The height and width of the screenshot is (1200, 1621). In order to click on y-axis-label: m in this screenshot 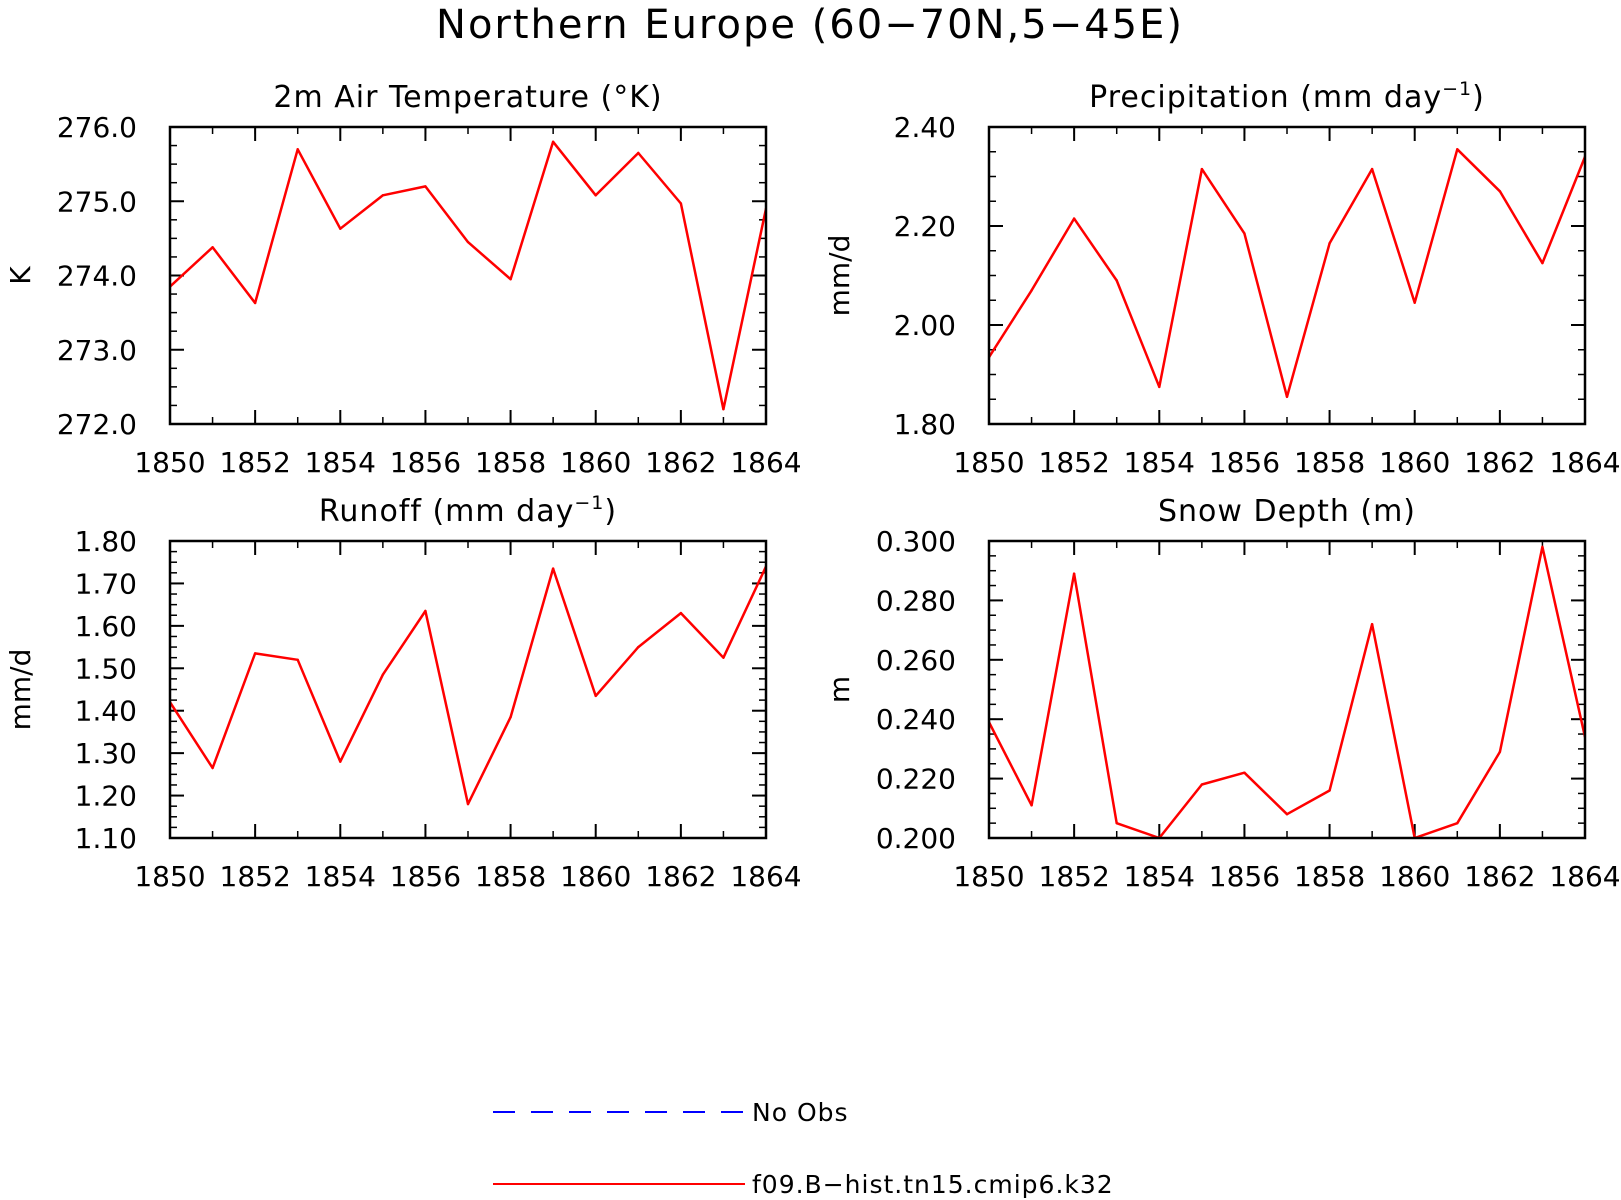, I will do `click(839, 689)`.